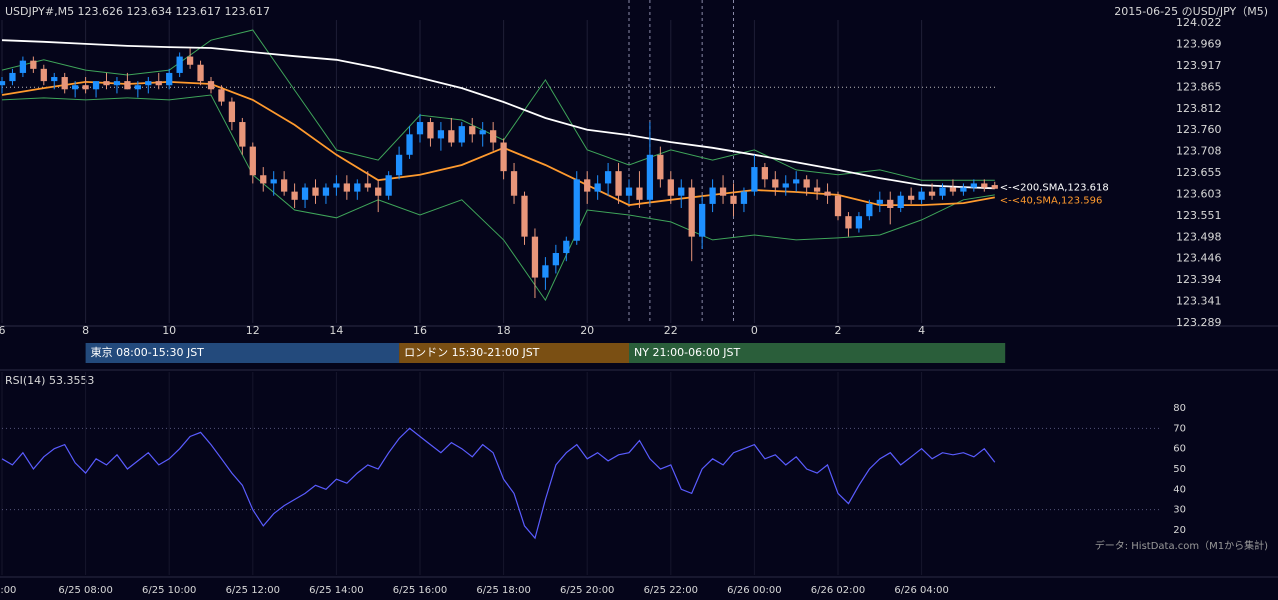 This screenshot has height=600, width=1278. I want to click on y-tick-label: 123.551, so click(1199, 215).